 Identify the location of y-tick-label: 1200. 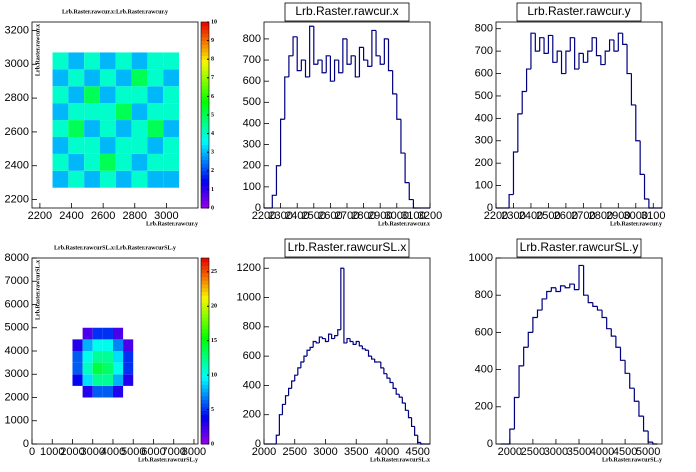
(249, 268).